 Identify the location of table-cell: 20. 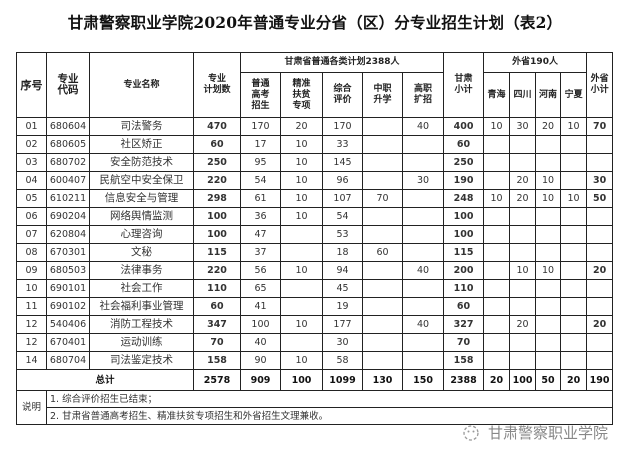
(548, 126).